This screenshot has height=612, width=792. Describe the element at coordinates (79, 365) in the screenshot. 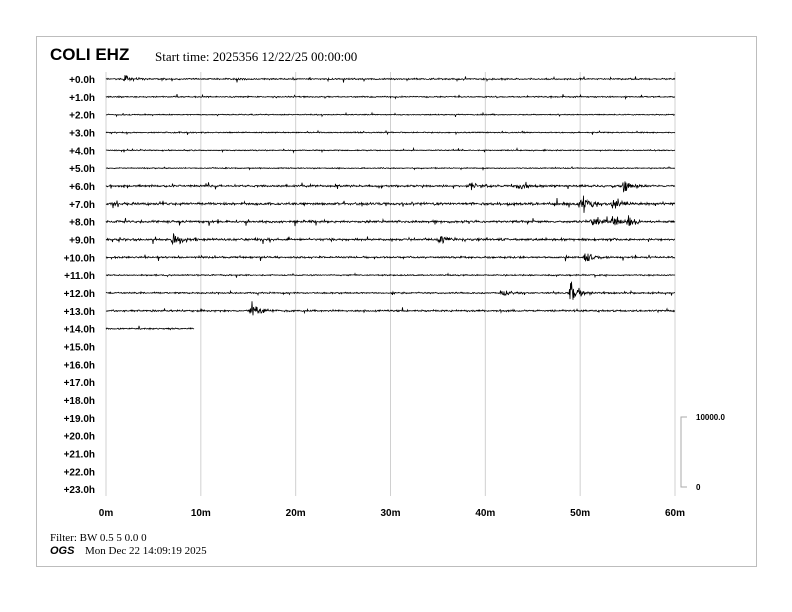

I see `row-label: +16.0h` at that location.